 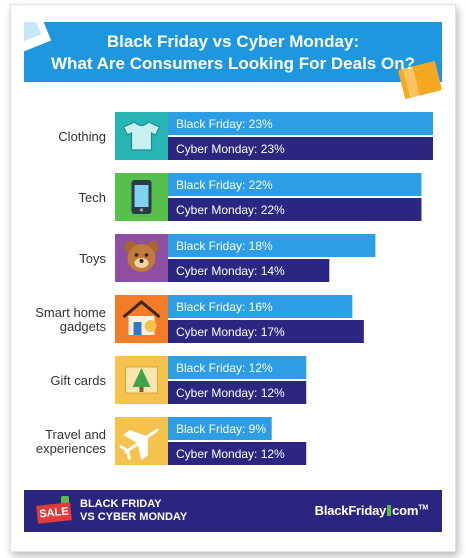 What do you see at coordinates (71, 448) in the screenshot?
I see `category-label: experiences` at bounding box center [71, 448].